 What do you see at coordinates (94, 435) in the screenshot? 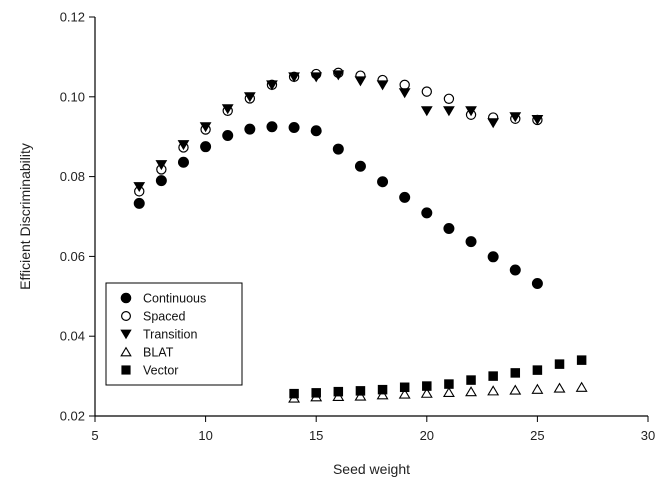
I see `x-tick-label: 5` at bounding box center [94, 435].